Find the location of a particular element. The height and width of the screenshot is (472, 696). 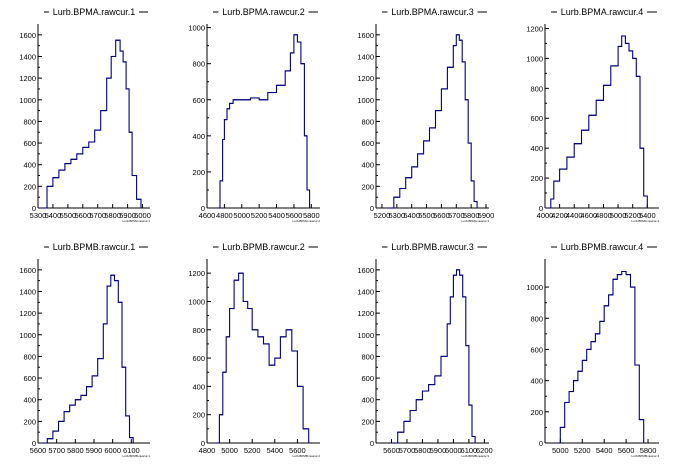

chart-title: Lurb.BPMB.rawcur.4 is located at coordinates (602, 247).